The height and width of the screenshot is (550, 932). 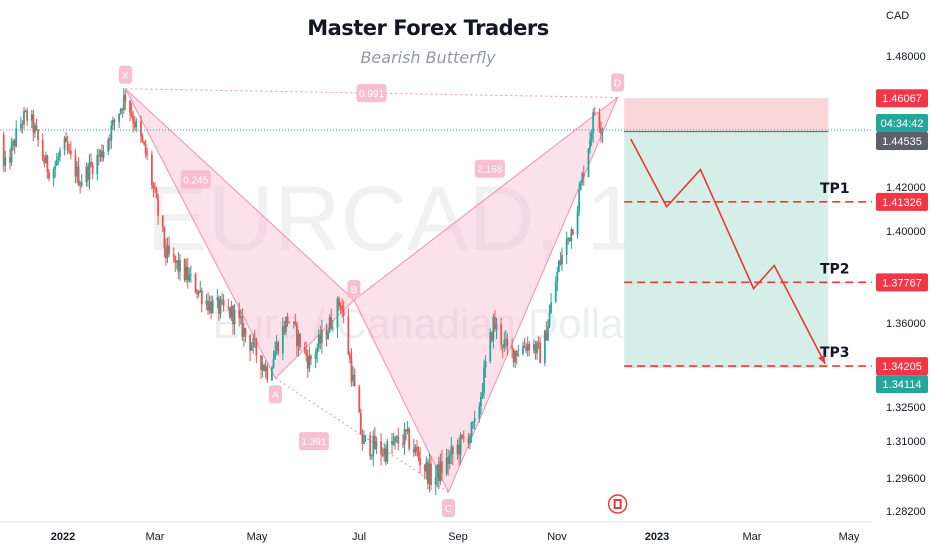 What do you see at coordinates (902, 123) in the screenshot?
I see `price-tag-countdown: 04:34:42` at bounding box center [902, 123].